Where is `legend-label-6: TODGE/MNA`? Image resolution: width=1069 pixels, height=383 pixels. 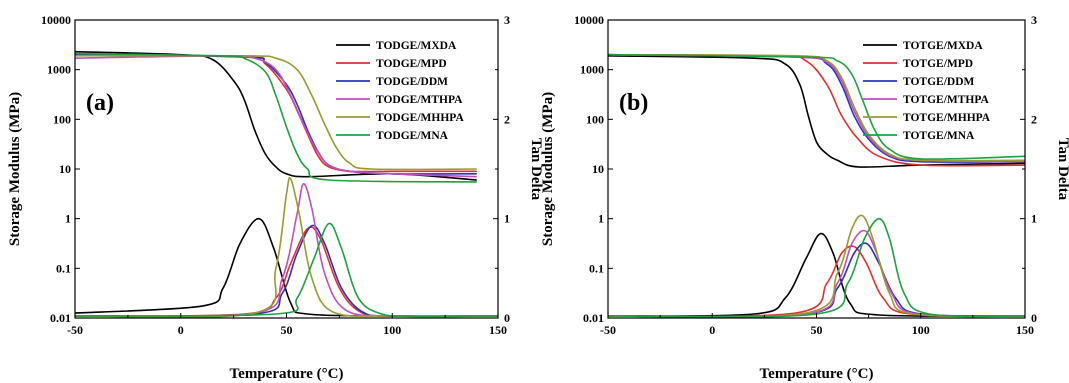
legend-label-6: TODGE/MNA is located at coordinates (412, 136).